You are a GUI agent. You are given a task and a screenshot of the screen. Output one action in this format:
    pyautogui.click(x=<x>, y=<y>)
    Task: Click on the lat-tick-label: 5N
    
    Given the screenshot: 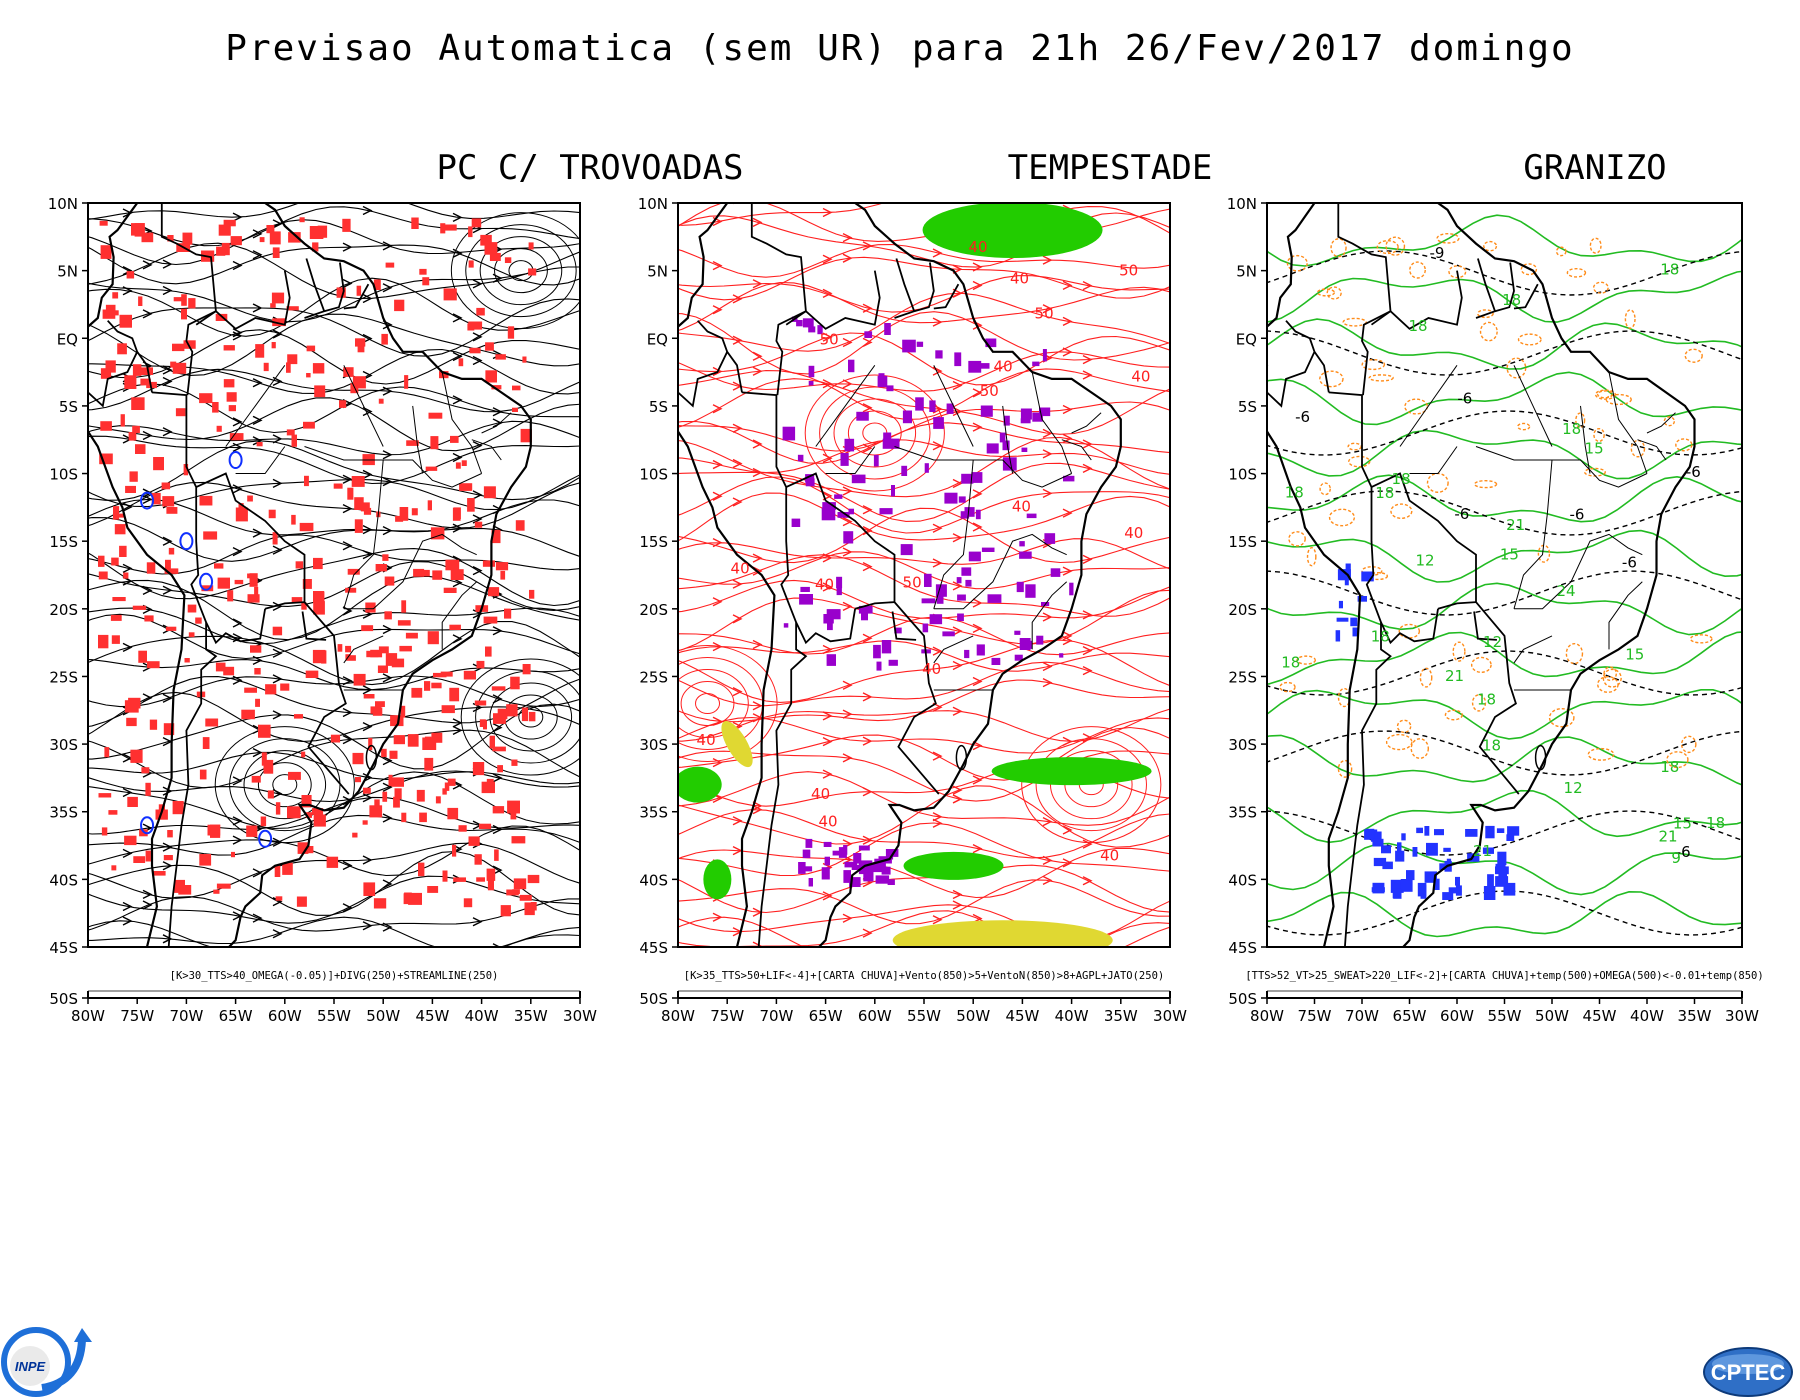 What is the action you would take?
    pyautogui.click(x=1246, y=272)
    